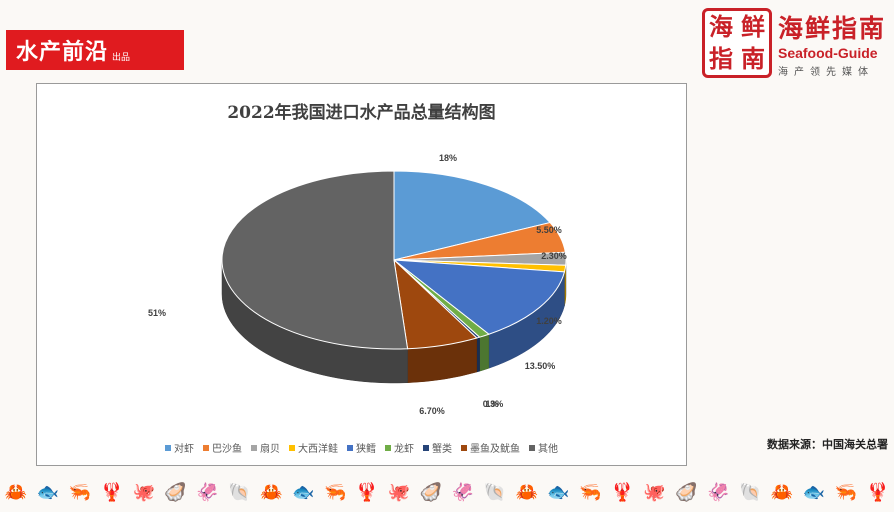 This screenshot has width=894, height=512. I want to click on data-source: 数据来源：中国海关总署, so click(827, 444).